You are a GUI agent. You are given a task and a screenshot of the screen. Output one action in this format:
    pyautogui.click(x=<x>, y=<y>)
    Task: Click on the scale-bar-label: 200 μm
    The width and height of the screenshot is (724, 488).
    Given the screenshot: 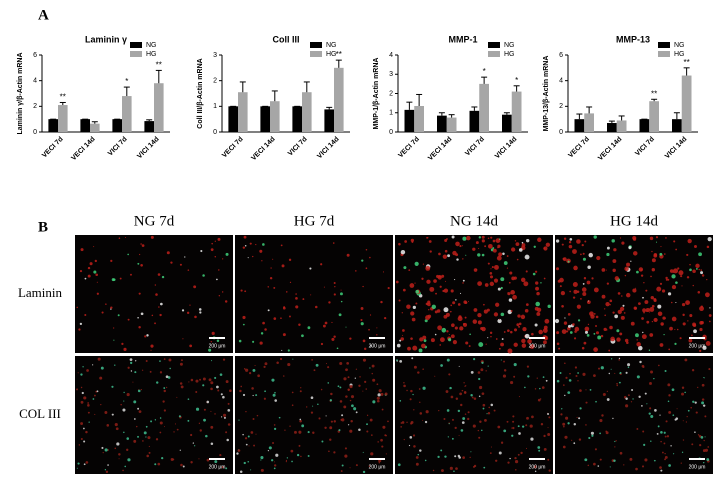 What is the action you would take?
    pyautogui.click(x=377, y=467)
    